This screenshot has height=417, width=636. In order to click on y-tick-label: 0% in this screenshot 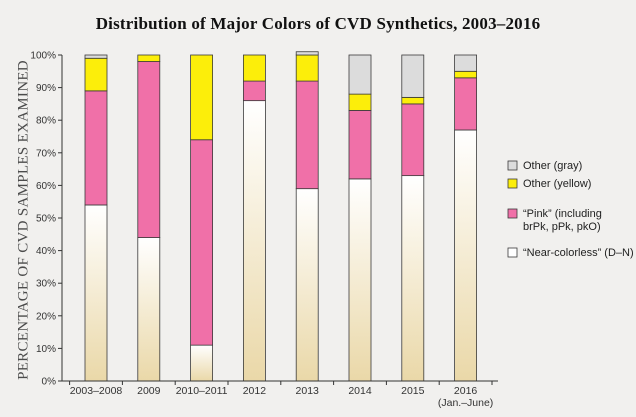, I will do `click(49, 382)`.